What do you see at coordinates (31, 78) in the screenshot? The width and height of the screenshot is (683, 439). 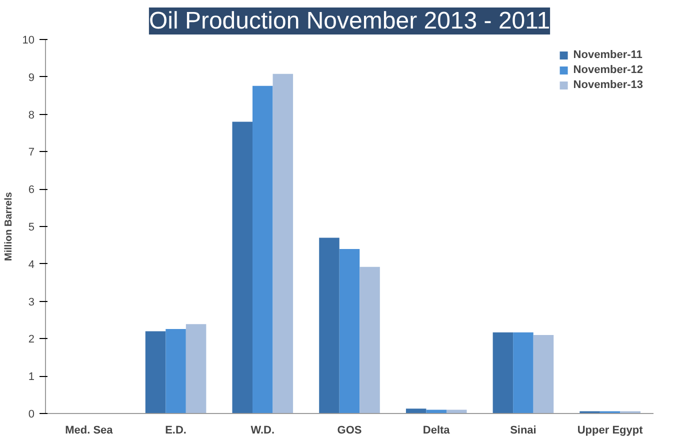 I see `y-tick-label: 9` at bounding box center [31, 78].